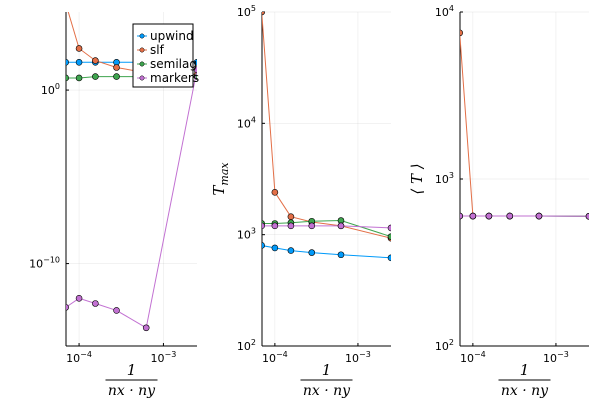 The height and width of the screenshot is (400, 600). I want to click on y-tick-label: 10⁰, so click(50, 89).